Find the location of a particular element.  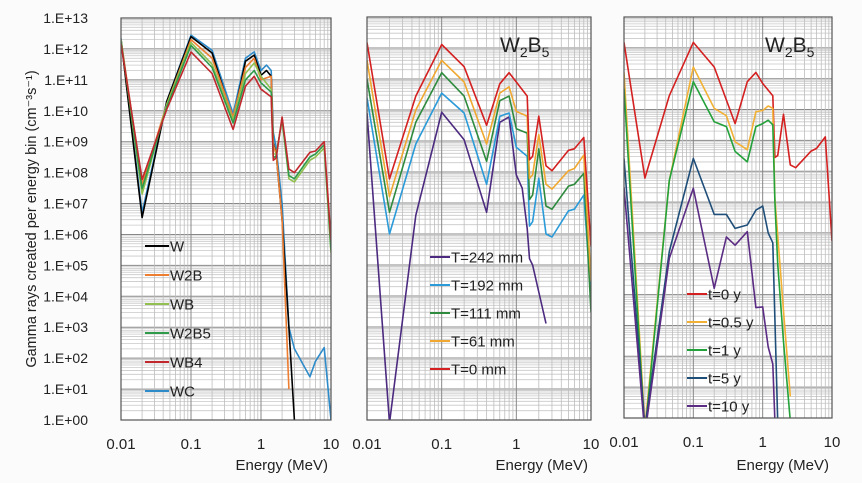

legend-item: T=61 mm is located at coordinates (472, 342).